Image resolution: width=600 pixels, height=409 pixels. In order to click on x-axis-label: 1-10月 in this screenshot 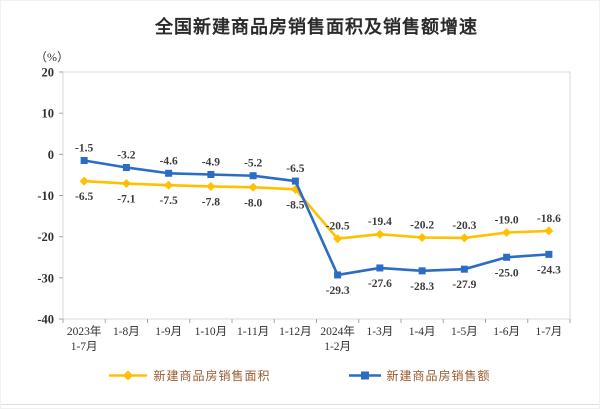, I will do `click(211, 332)`.